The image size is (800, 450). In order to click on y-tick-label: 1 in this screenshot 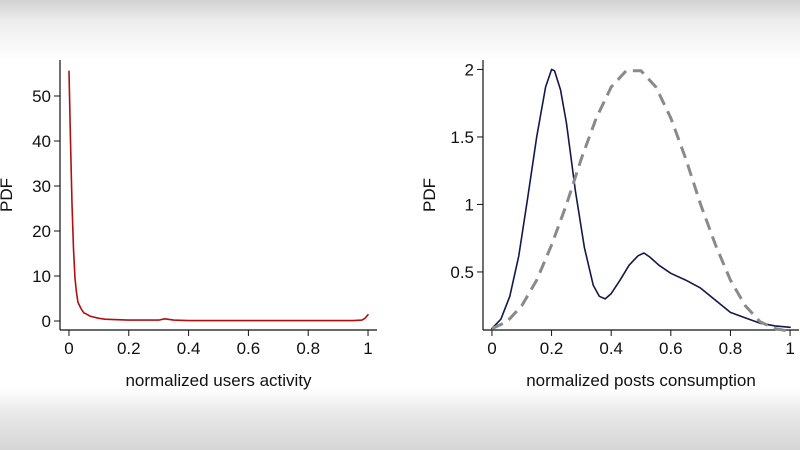, I will do `click(469, 204)`.